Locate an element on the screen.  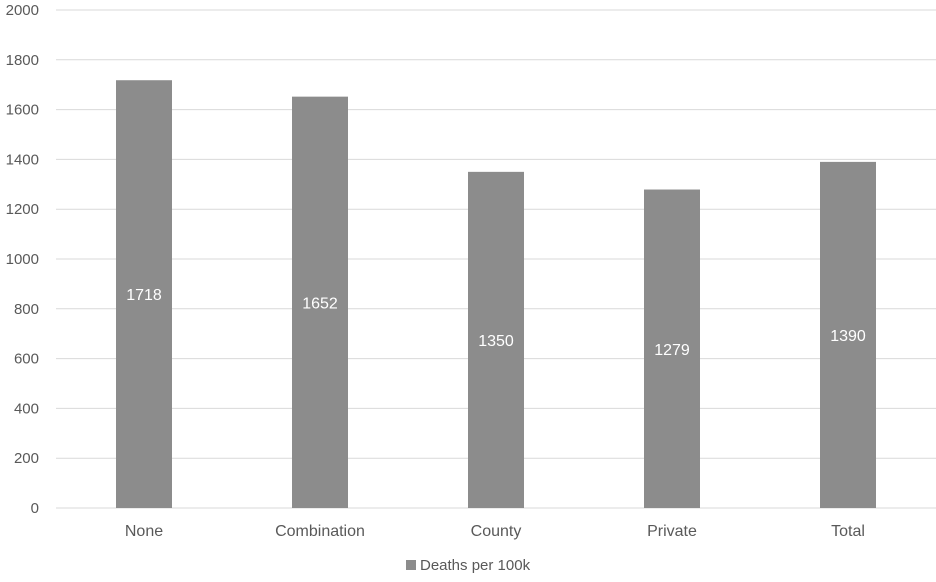
bar-none is located at coordinates (144, 294).